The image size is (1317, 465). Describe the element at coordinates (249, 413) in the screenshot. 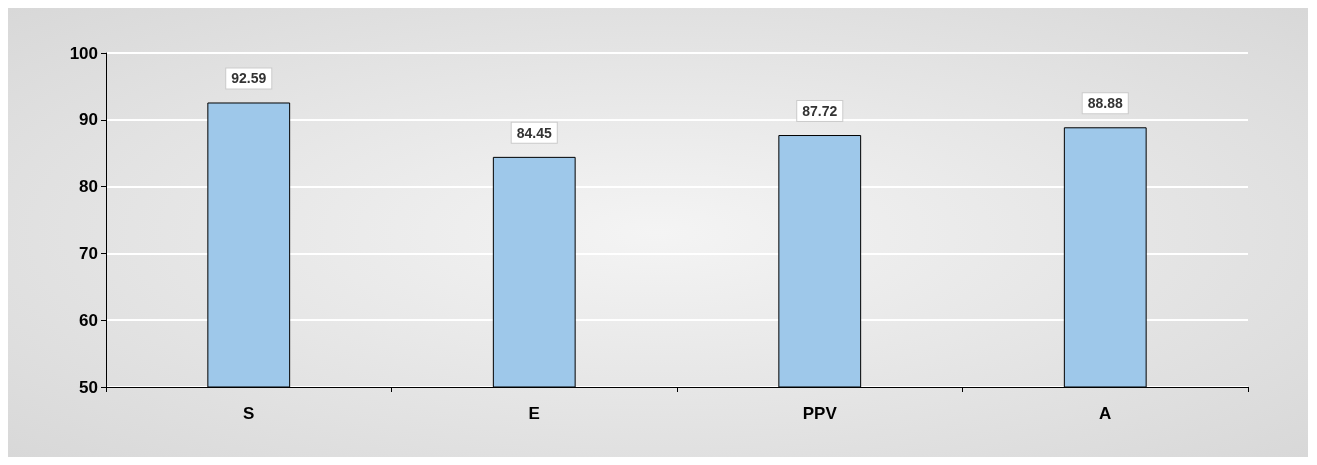

I see `x-tick-label: S` at that location.